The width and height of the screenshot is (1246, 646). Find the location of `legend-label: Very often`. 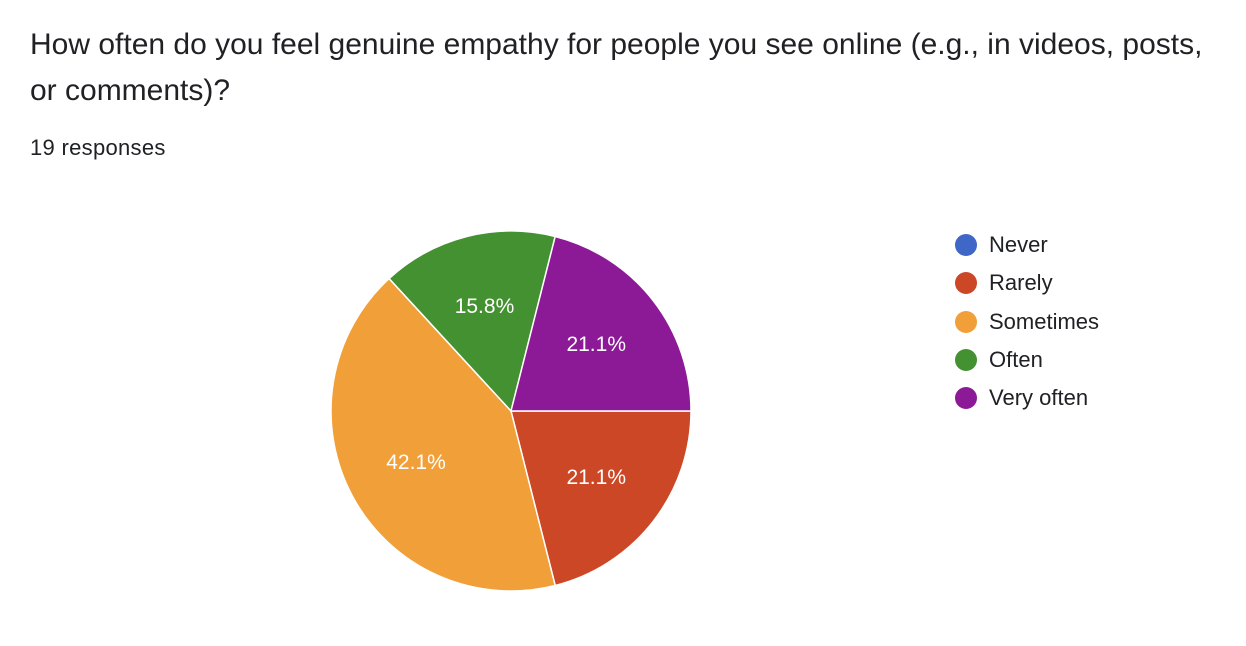

legend-label: Very often is located at coordinates (1039, 398).